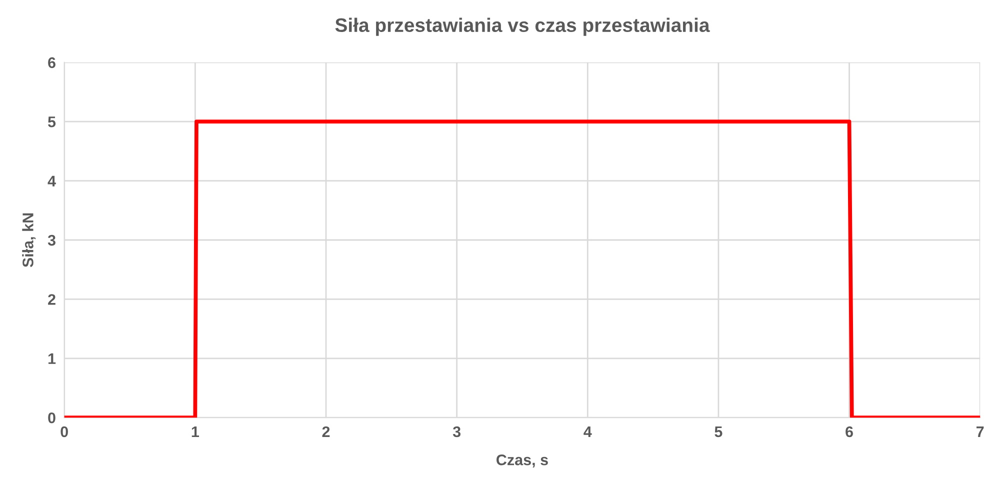  What do you see at coordinates (522, 461) in the screenshot?
I see `x-axis-title: Czas, s` at bounding box center [522, 461].